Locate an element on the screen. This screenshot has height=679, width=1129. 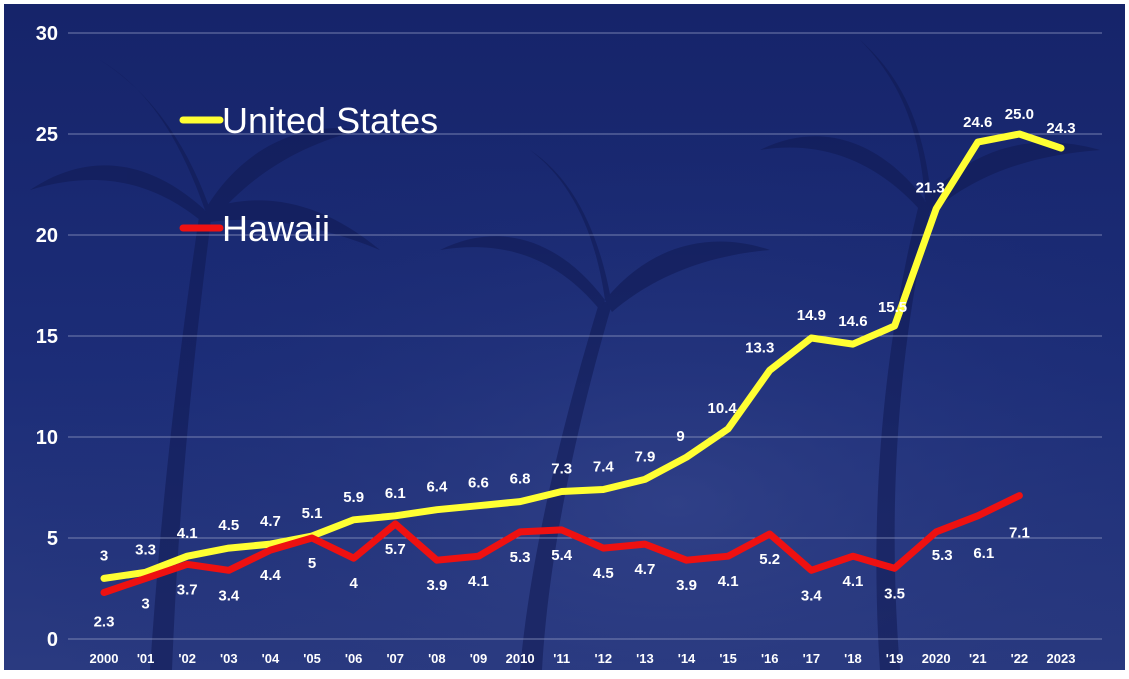
data-label-united-states: 4.7 is located at coordinates (270, 521).